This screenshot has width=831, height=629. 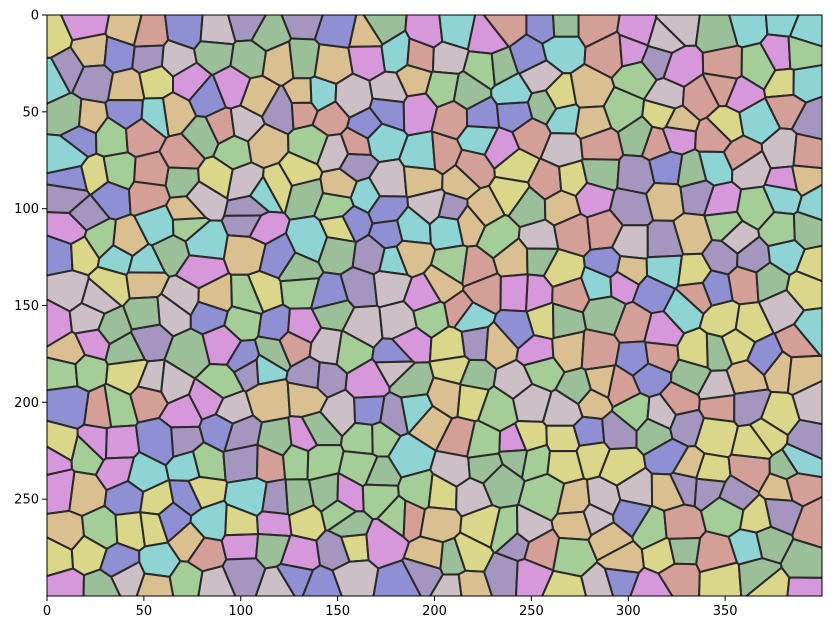 What do you see at coordinates (26, 306) in the screenshot?
I see `y-tick-label: 150` at bounding box center [26, 306].